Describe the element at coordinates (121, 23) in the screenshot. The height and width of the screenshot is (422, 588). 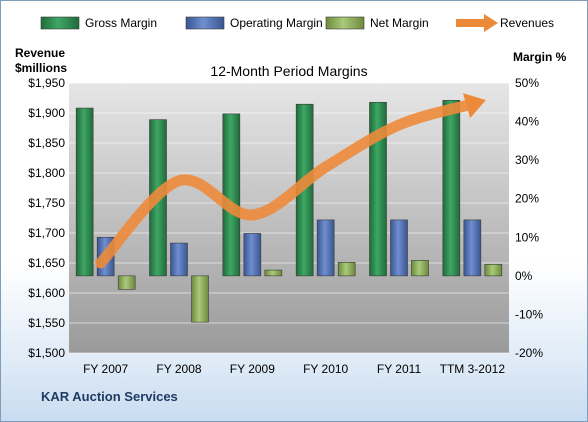
I see `legend-label: Gross Margin` at that location.